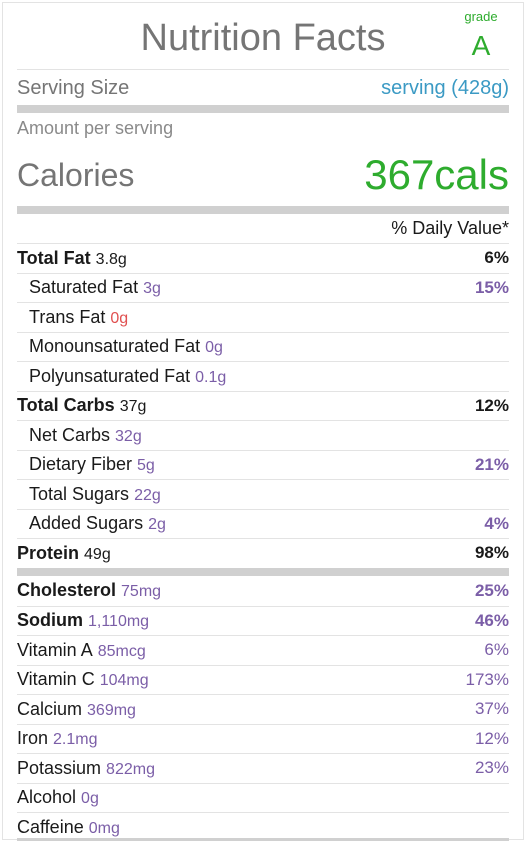 The width and height of the screenshot is (528, 842). I want to click on nutrient-name: Total Sugars, so click(79, 493).